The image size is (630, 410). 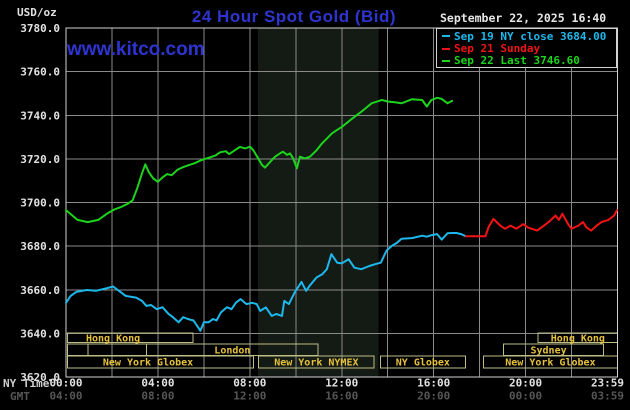 What do you see at coordinates (525, 383) in the screenshot?
I see `x-tick-label-ny: 20:00` at bounding box center [525, 383].